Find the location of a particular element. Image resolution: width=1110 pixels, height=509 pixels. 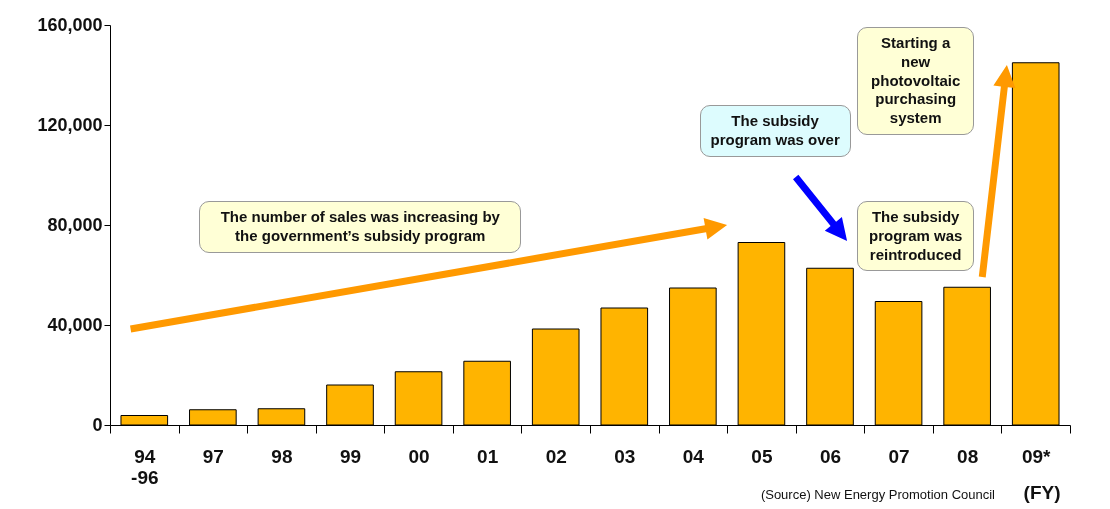

y-tick-label: 160,000 is located at coordinates (70, 24).